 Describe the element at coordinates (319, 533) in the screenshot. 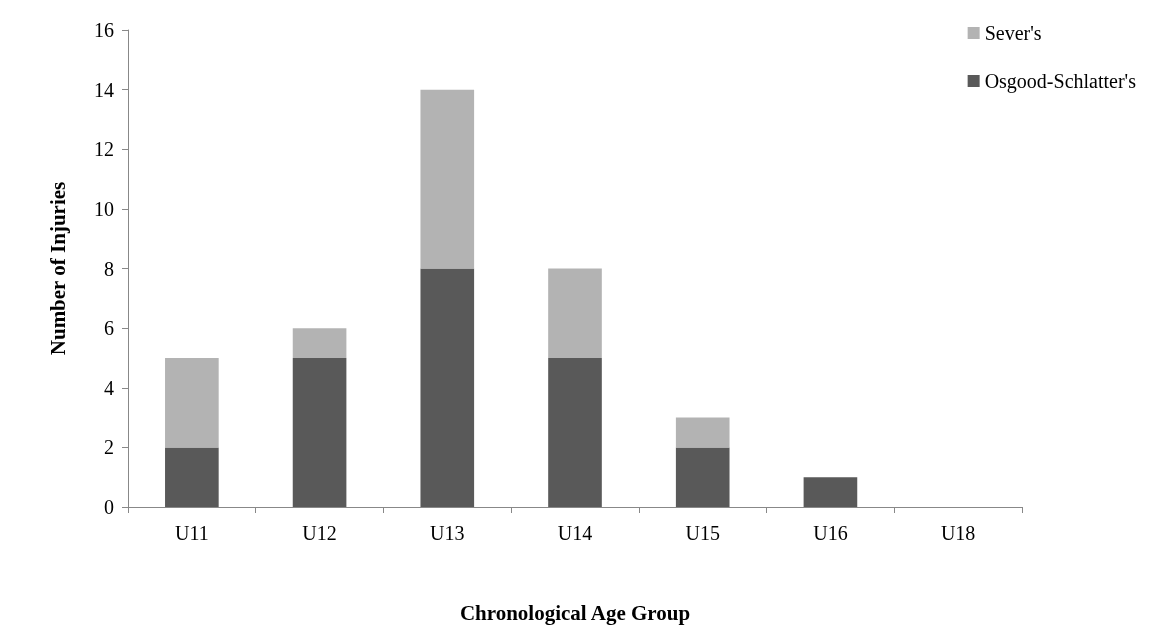

I see `x-tick-label: U12` at that location.